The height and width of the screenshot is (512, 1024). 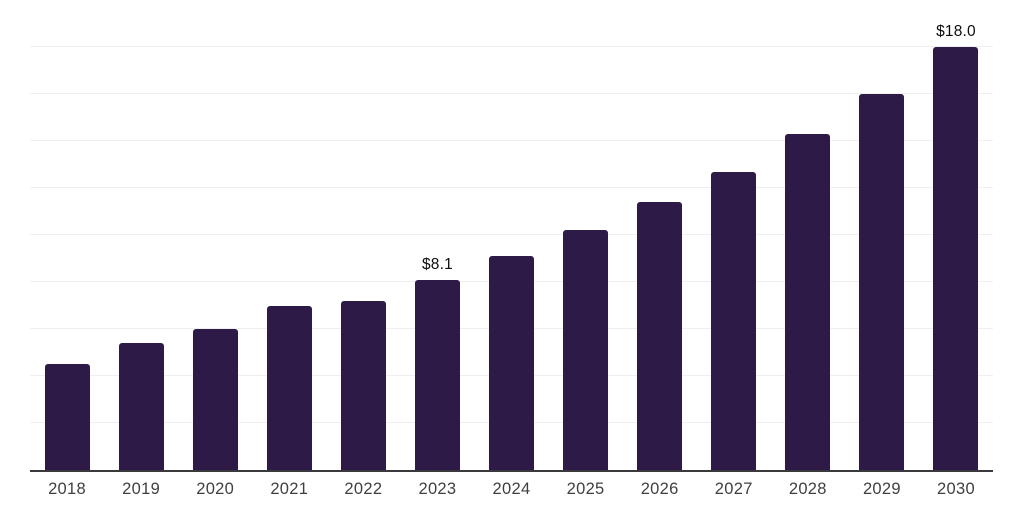 I want to click on bar-slot-2027, so click(x=734, y=235).